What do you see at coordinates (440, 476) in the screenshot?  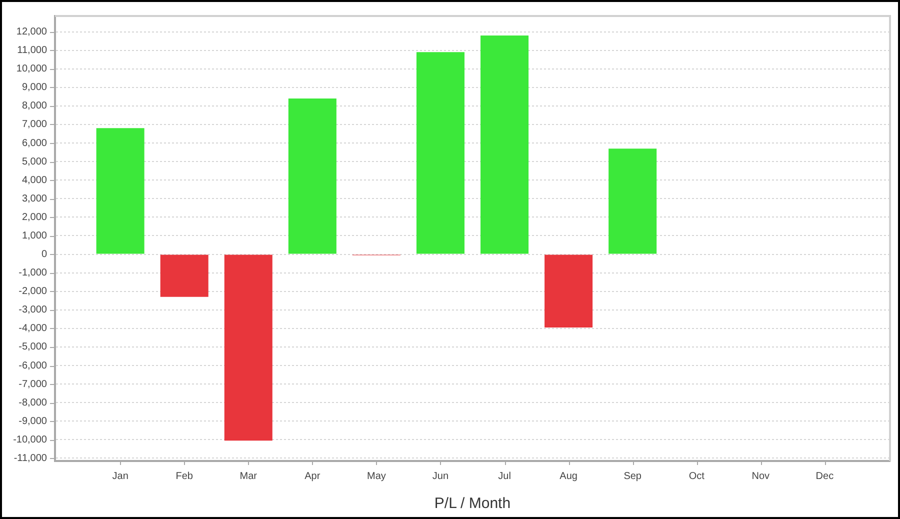 I see `x-tick-label: Jun` at bounding box center [440, 476].